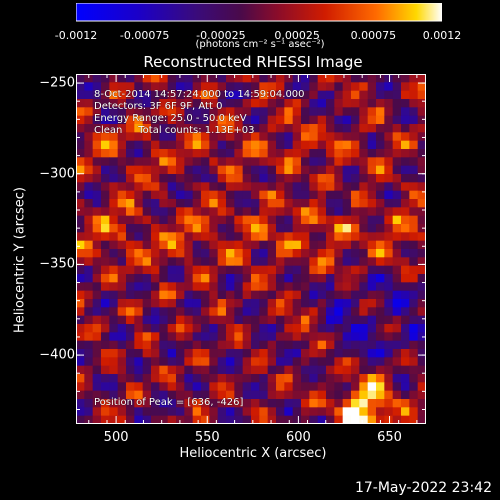  Describe the element at coordinates (253, 453) in the screenshot. I see `x-axis-label: Heliocentric X (arcsec)` at that location.